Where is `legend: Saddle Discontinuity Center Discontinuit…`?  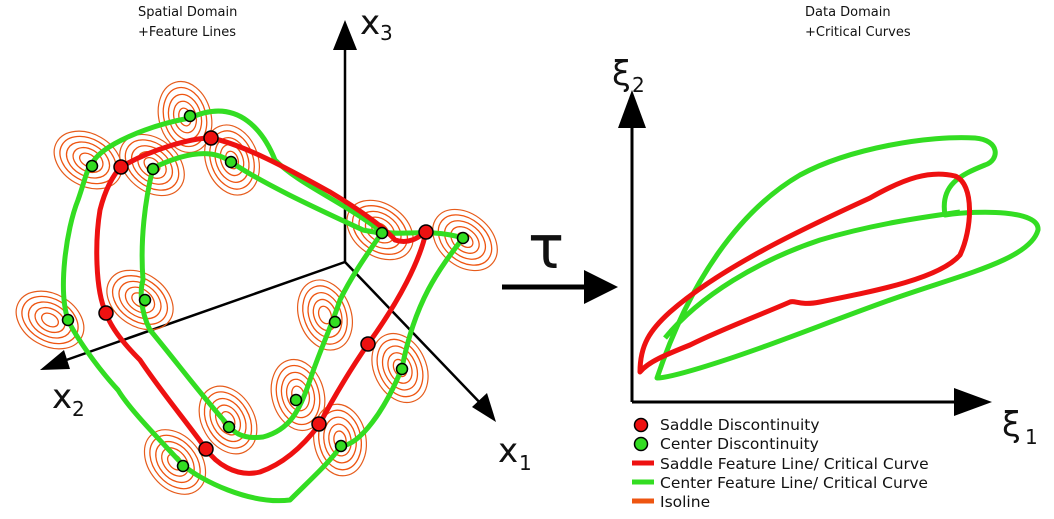
legend: Saddle Discontinuity Center Discontinuit… is located at coordinates (780, 463).